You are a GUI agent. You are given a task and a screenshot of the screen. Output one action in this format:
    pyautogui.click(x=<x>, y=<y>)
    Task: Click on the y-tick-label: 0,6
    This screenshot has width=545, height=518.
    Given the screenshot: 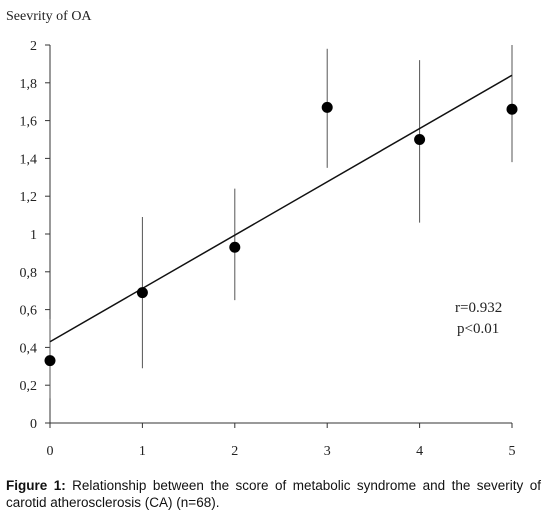 What is the action you would take?
    pyautogui.click(x=29, y=311)
    